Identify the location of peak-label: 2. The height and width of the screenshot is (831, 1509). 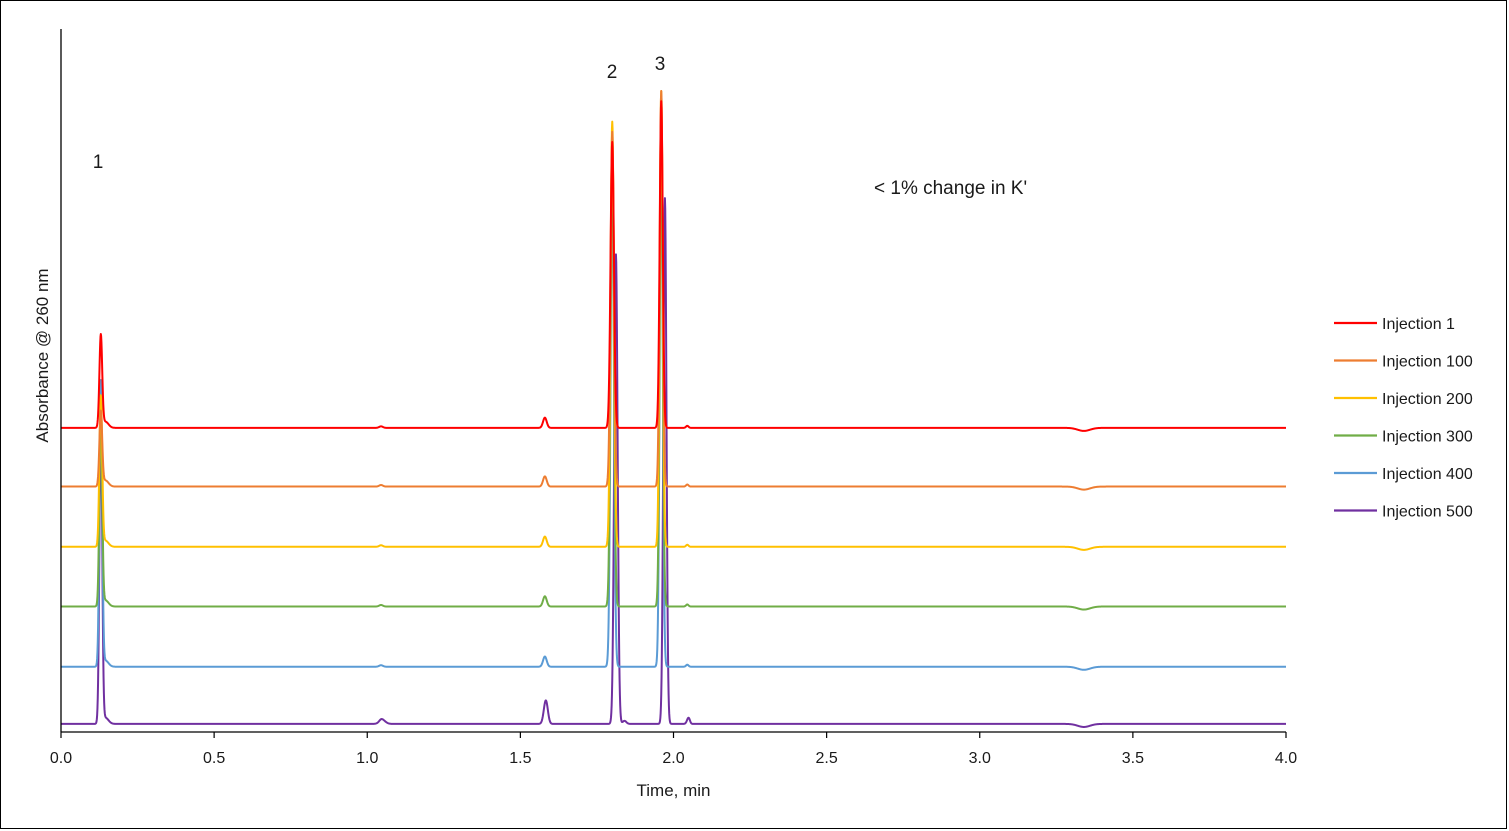
(612, 72).